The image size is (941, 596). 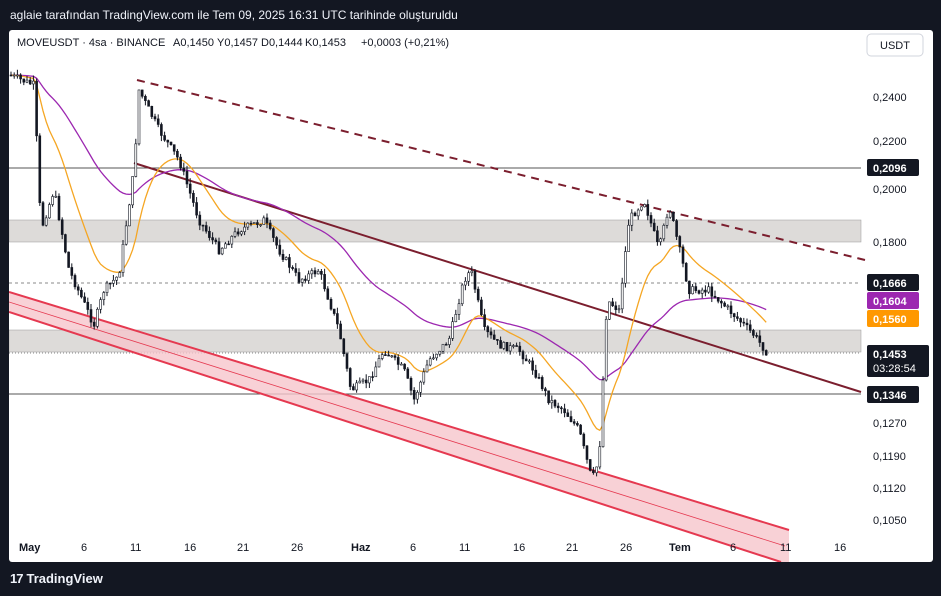 What do you see at coordinates (64, 578) in the screenshot?
I see `tradingview-brand: TradingView` at bounding box center [64, 578].